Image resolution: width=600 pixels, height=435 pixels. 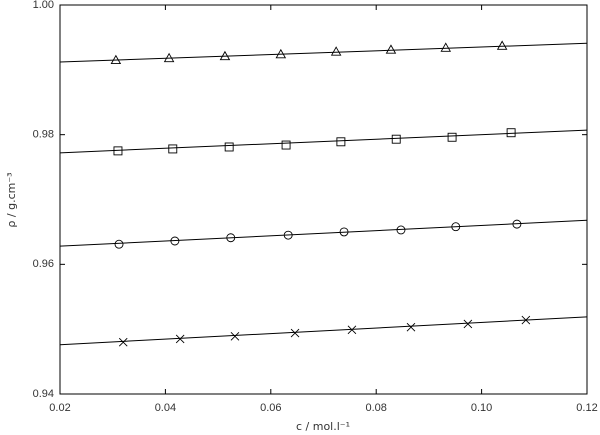 I want to click on x-tick-label: 0.12, so click(x=586, y=408).